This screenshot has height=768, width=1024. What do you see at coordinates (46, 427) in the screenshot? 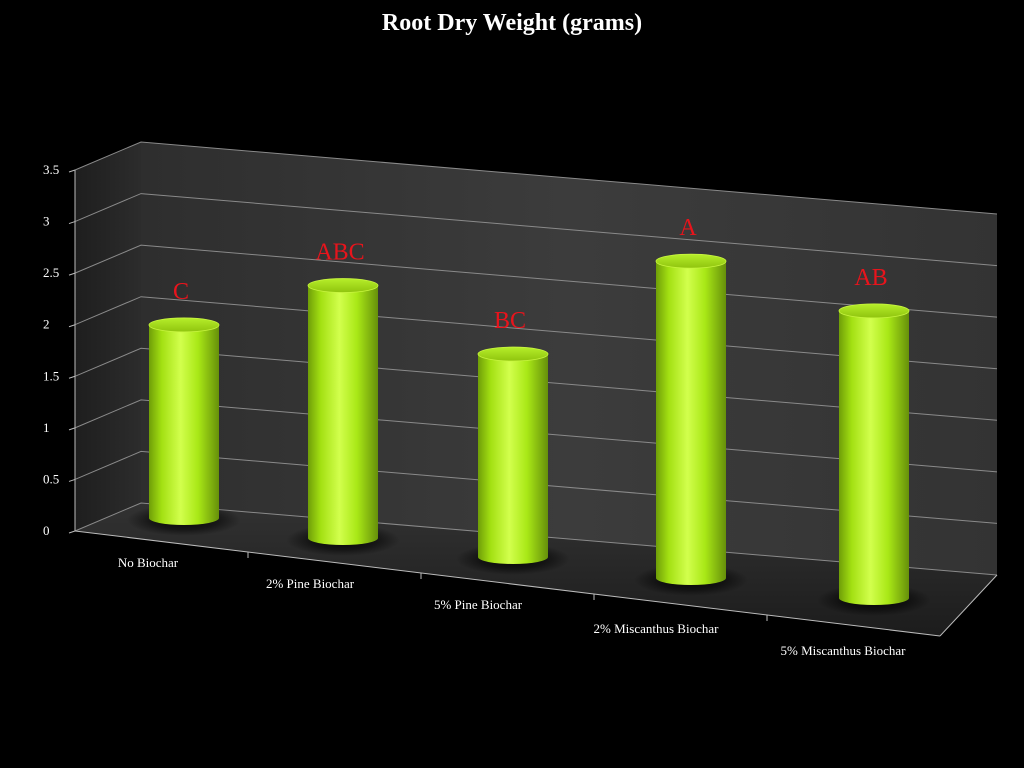
I see `y-tick-label: 1` at bounding box center [46, 427].